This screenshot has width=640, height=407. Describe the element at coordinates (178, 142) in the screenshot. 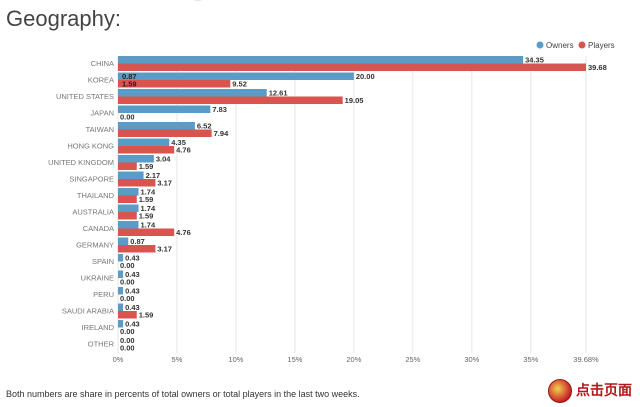

I see `owners-value-label: 4.35` at that location.